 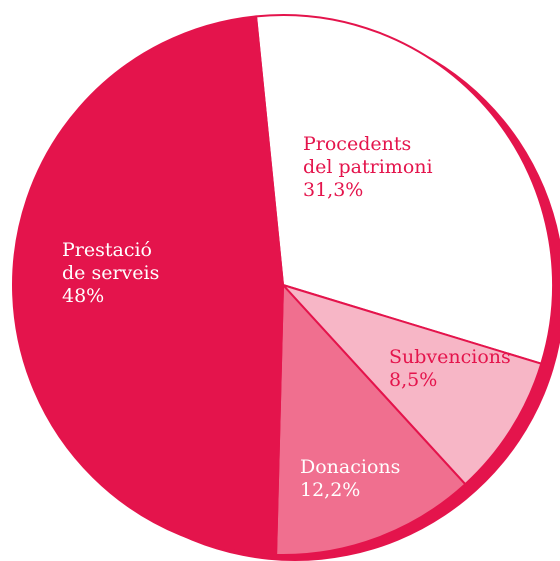 I want to click on slice-name-label-0: del patrimoni, so click(x=368, y=167).